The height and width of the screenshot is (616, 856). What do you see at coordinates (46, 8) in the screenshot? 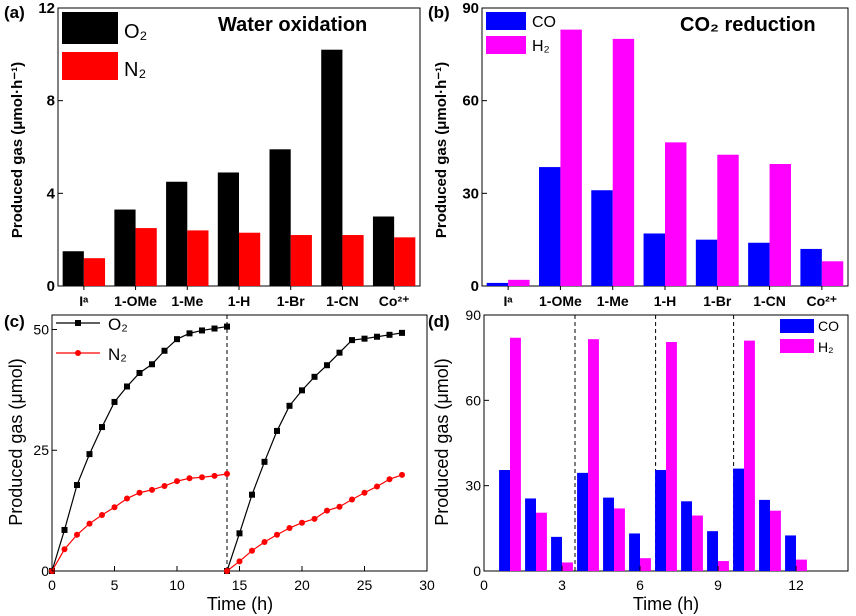
I see `a-ytick-label: 12` at bounding box center [46, 8].